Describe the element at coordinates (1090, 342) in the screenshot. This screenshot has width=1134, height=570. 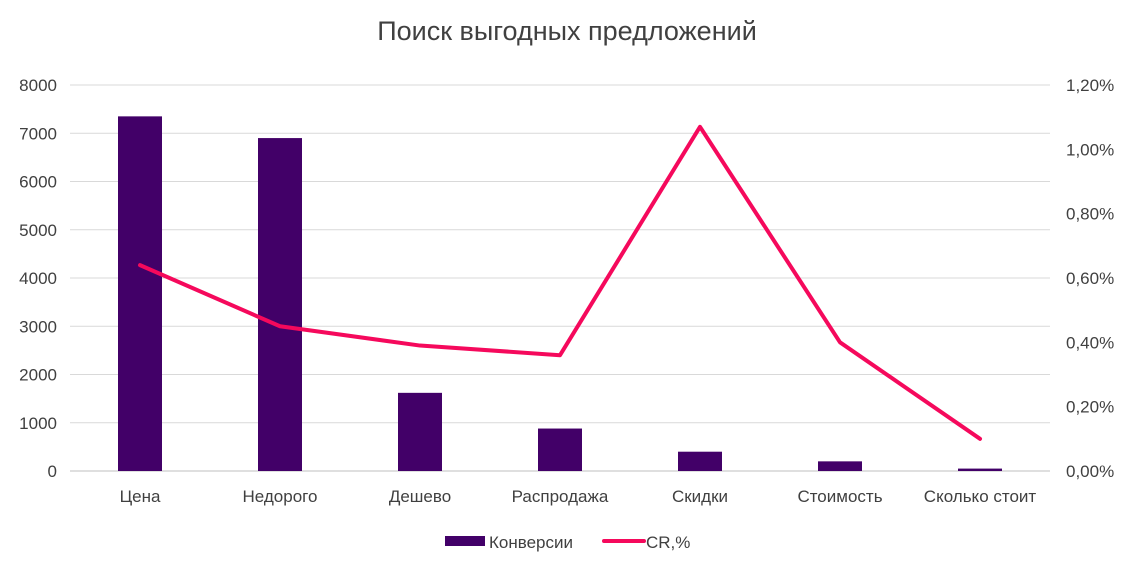
I see `y-right-tick-label: 0,40%` at that location.